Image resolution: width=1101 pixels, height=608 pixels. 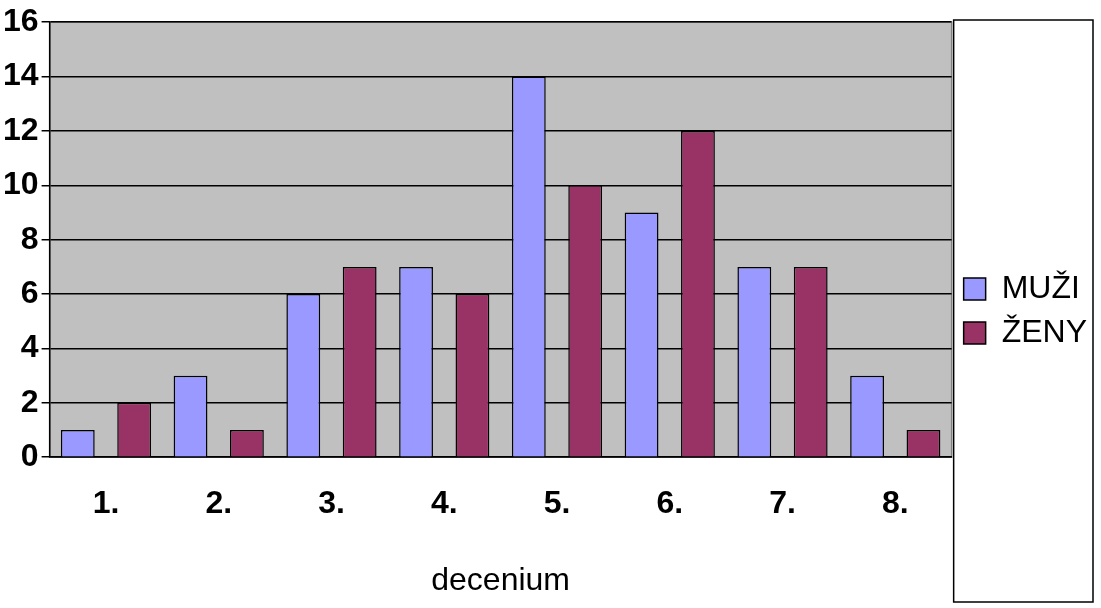 What do you see at coordinates (29, 455) in the screenshot?
I see `y-tick-label: 0` at bounding box center [29, 455].